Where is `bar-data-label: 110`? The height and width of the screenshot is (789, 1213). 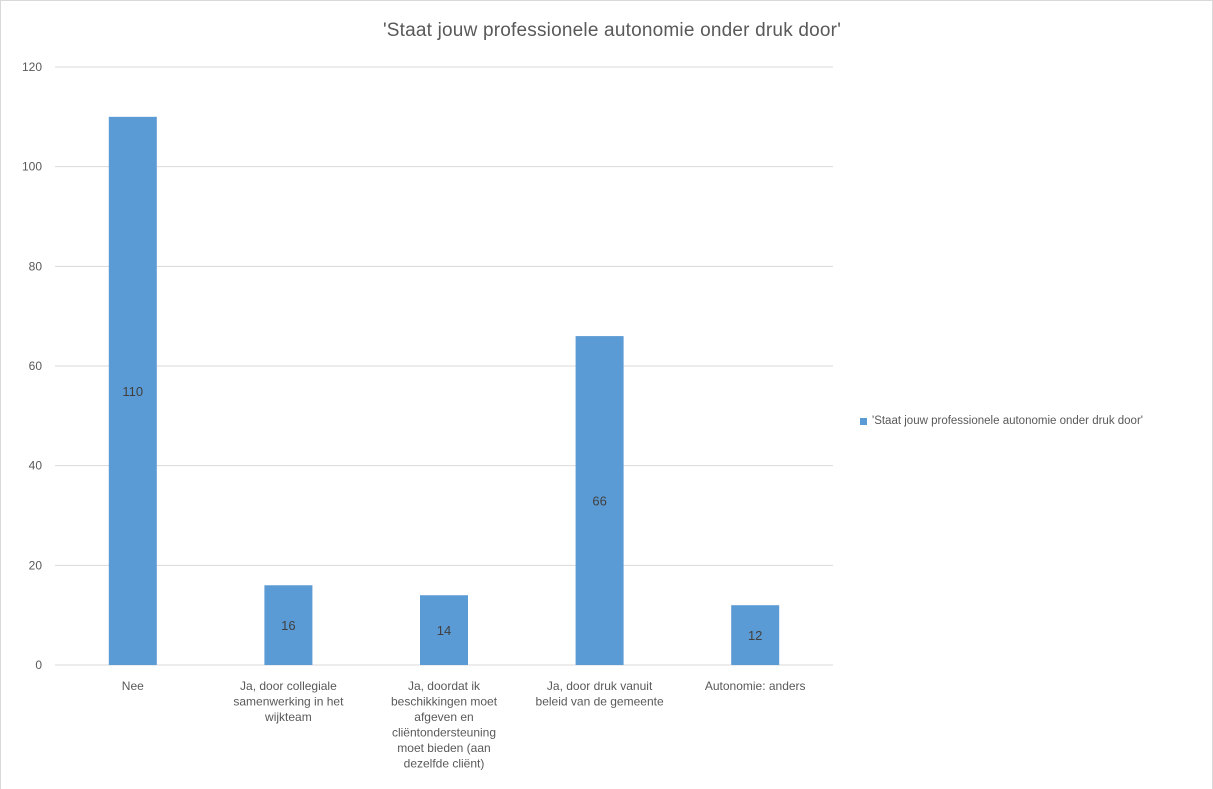
bar-data-label: 110 is located at coordinates (132, 391).